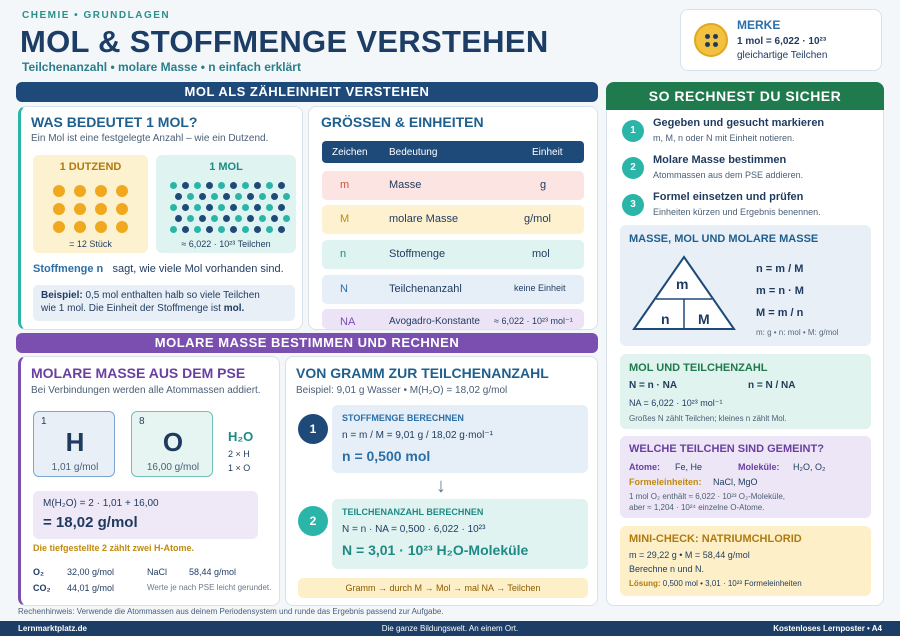 The width and height of the screenshot is (900, 636). Describe the element at coordinates (633, 131) in the screenshot. I see `step-badge: 1` at that location.